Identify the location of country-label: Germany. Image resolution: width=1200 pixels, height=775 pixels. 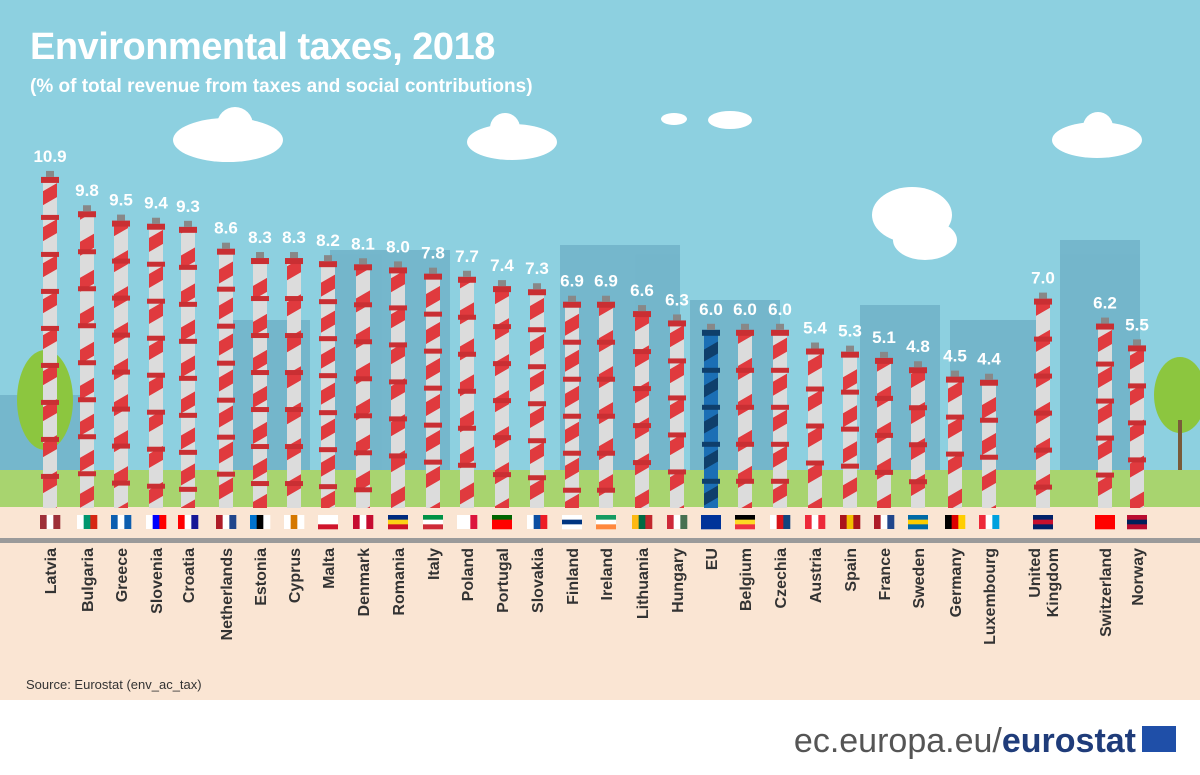
(956, 582).